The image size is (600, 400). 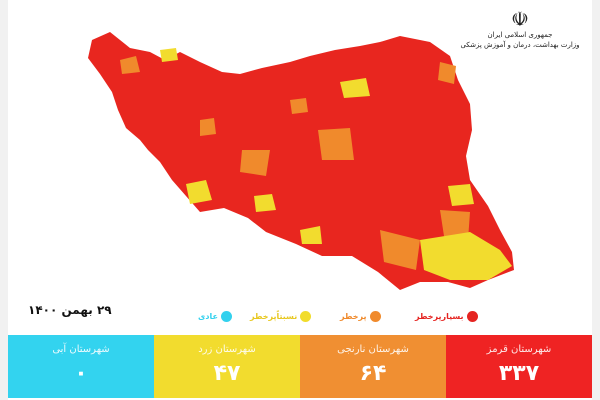 I want to click on red-county-box: شهرستان قرمز ۳۳۷, so click(x=519, y=366).